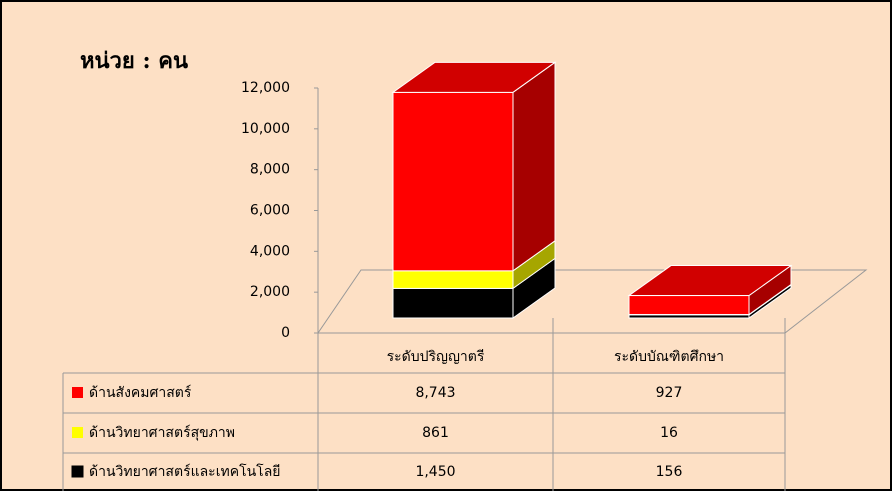  I want to click on table-value: 927, so click(669, 393).